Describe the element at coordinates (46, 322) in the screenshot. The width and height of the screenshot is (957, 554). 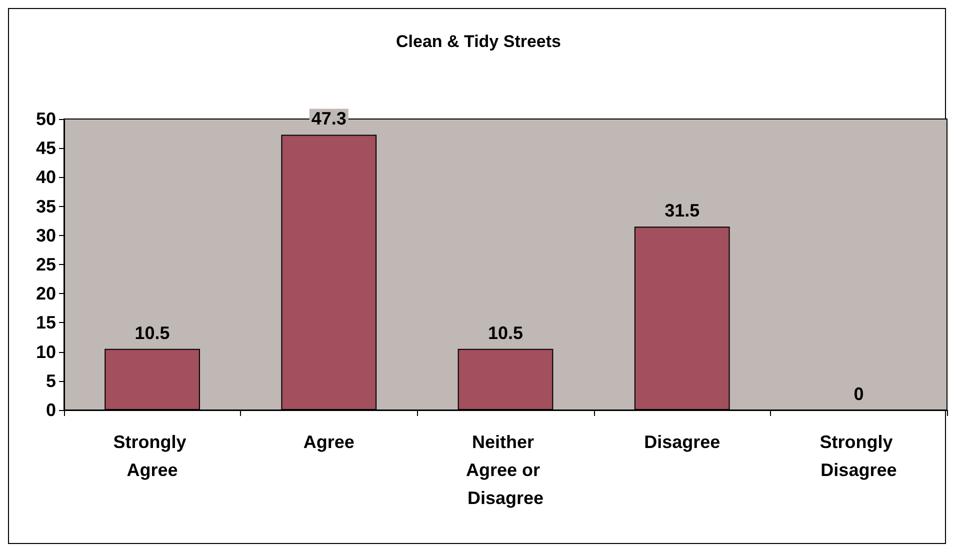
I see `y-tick-label: 15` at that location.